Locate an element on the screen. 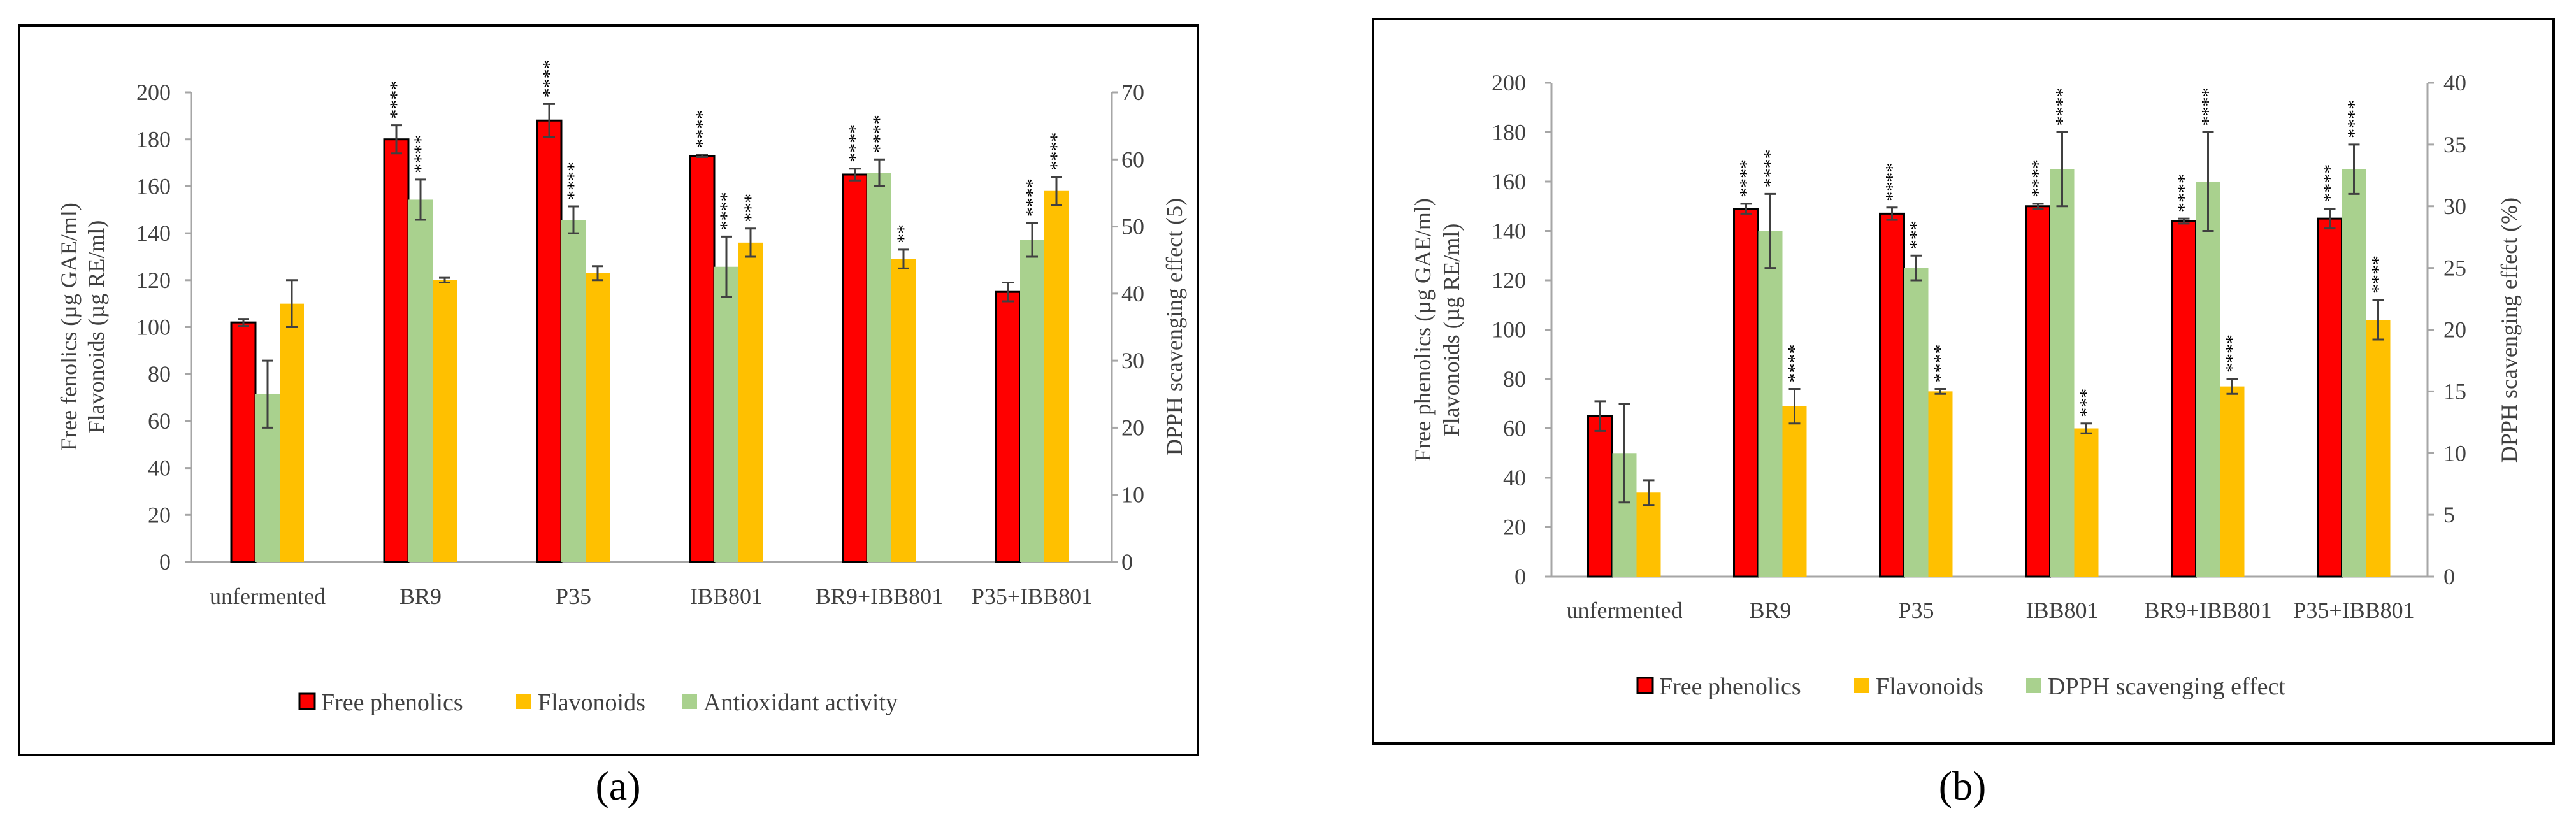  significance-label-a: ** is located at coordinates (903, 233).